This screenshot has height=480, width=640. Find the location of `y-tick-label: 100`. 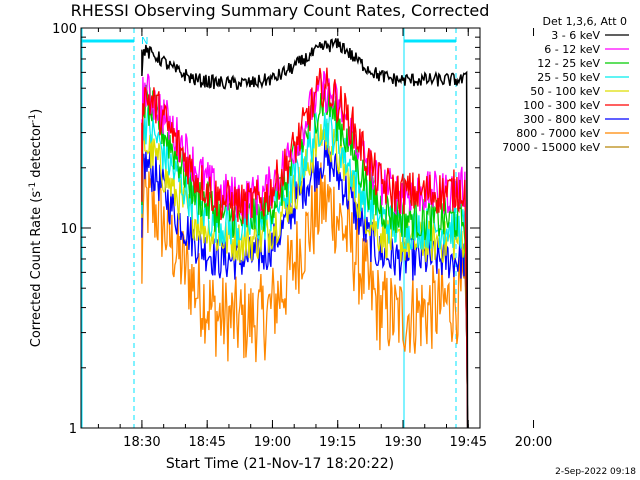

y-tick-label: 100 is located at coordinates (64, 29).